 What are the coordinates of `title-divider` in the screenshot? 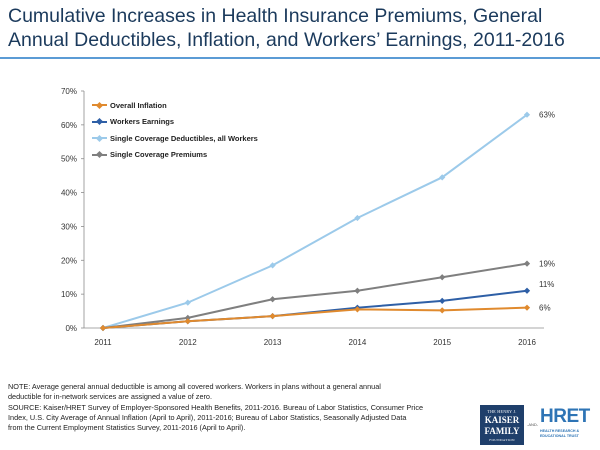 It's located at (300, 58).